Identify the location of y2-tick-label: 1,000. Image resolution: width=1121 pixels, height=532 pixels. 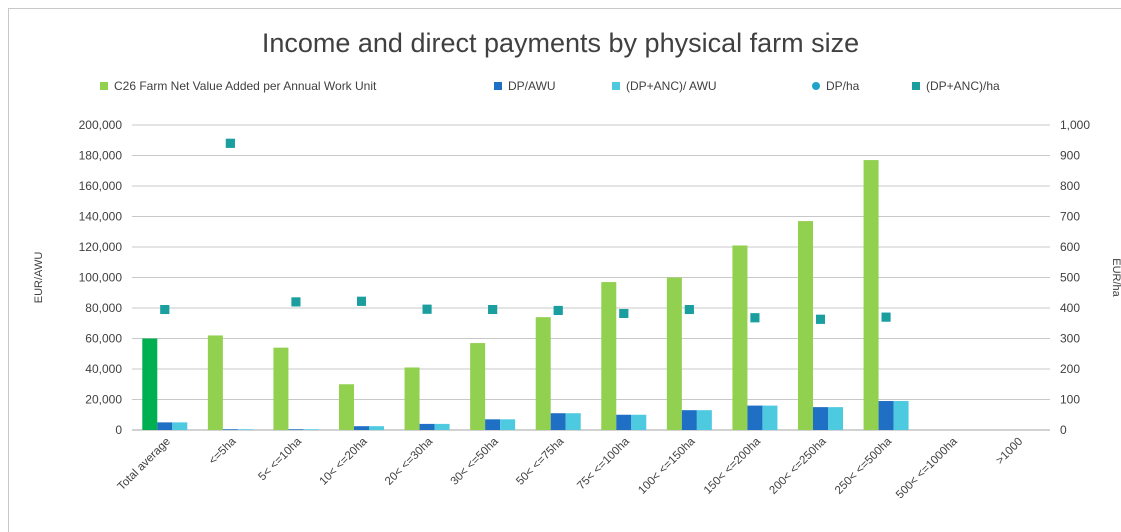
(1075, 125).